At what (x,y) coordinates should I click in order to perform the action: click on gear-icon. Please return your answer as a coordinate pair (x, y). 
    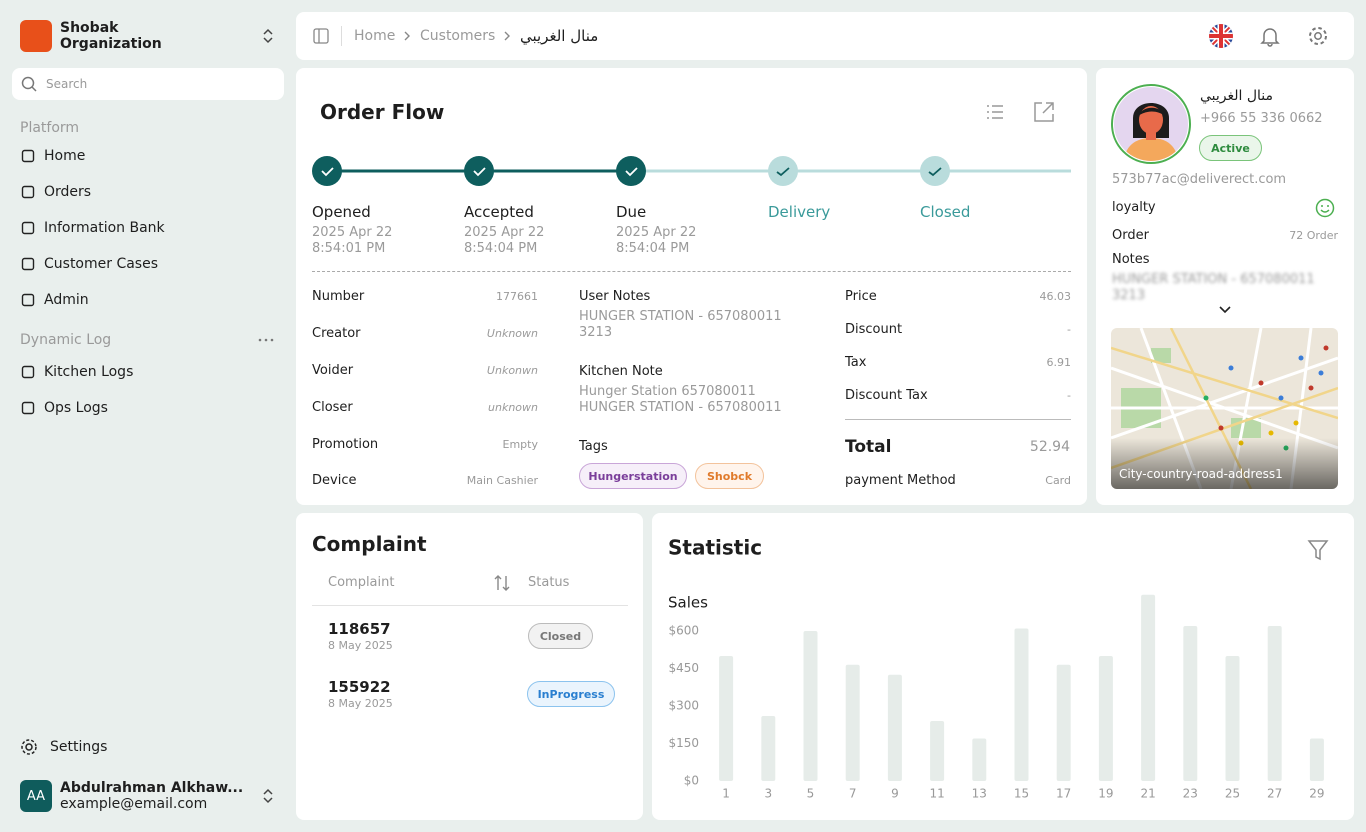
    Looking at the image, I should click on (1318, 36).